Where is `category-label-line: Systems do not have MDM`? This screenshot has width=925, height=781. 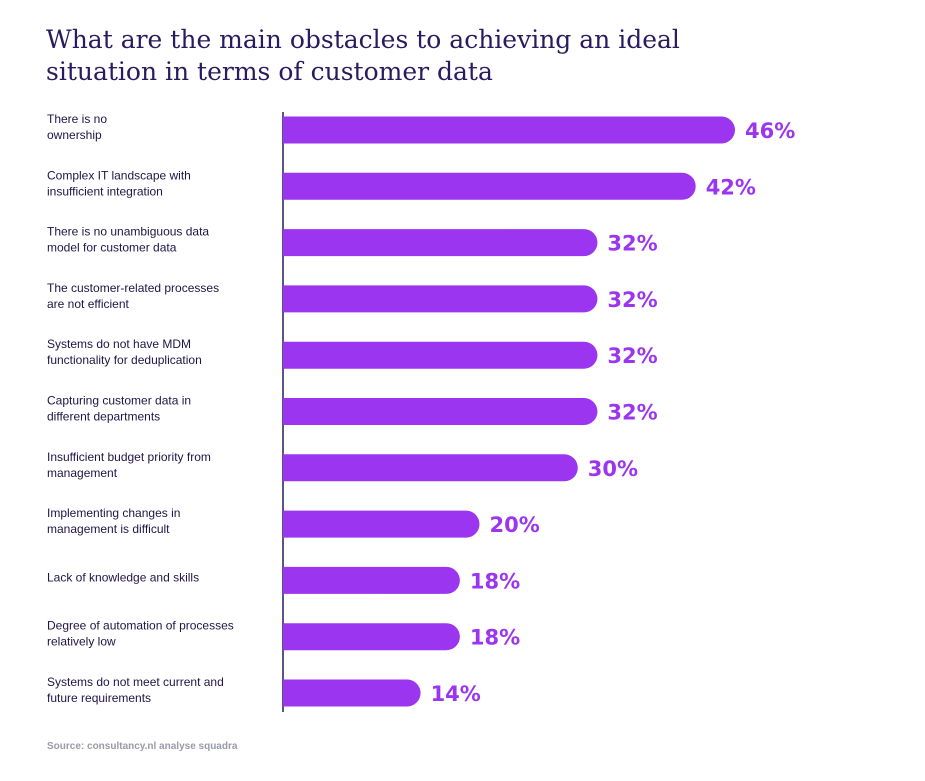
category-label-line: Systems do not have MDM is located at coordinates (119, 344).